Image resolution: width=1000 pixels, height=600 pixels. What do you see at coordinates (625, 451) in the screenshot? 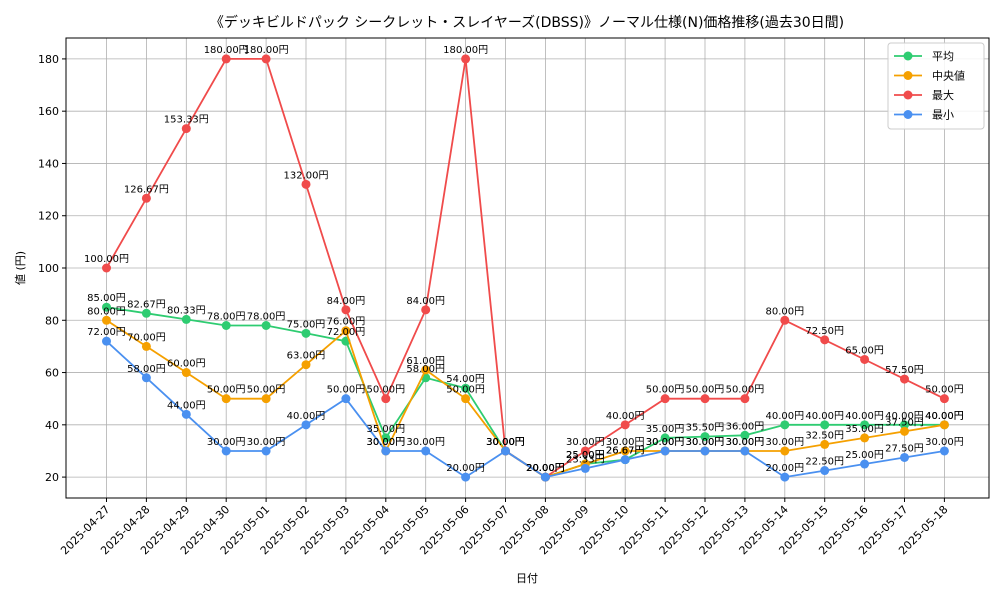
I see `data-label: 26.67円` at bounding box center [625, 451].